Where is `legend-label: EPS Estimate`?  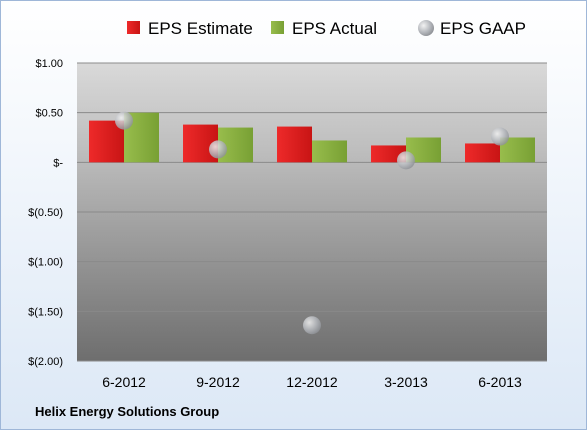 legend-label: EPS Estimate is located at coordinates (200, 28).